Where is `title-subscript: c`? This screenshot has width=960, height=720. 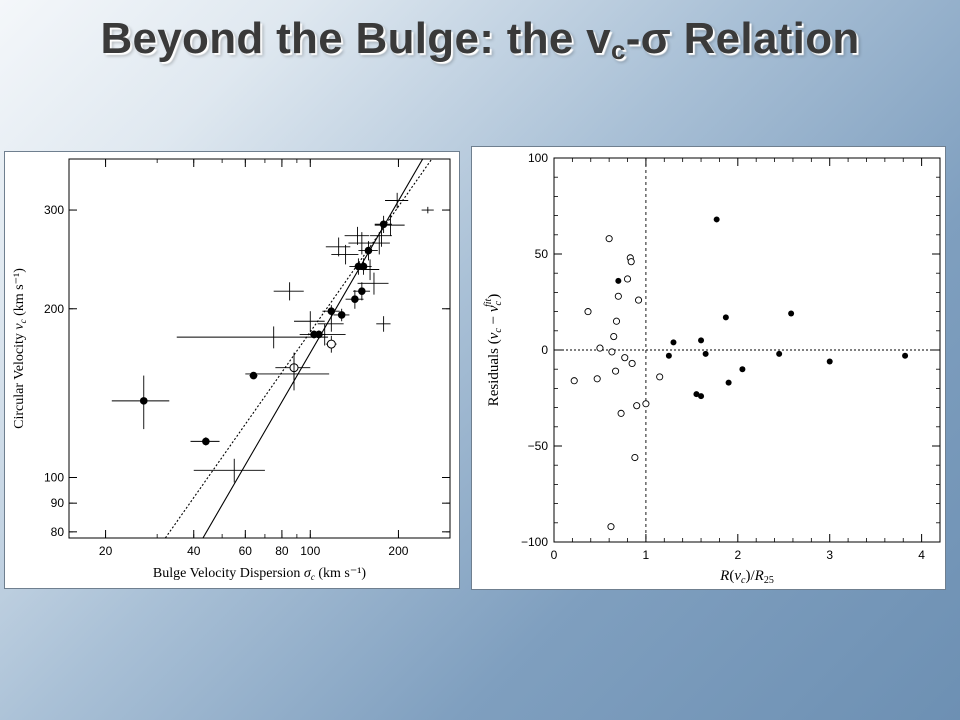
title-subscript: c is located at coordinates (618, 50).